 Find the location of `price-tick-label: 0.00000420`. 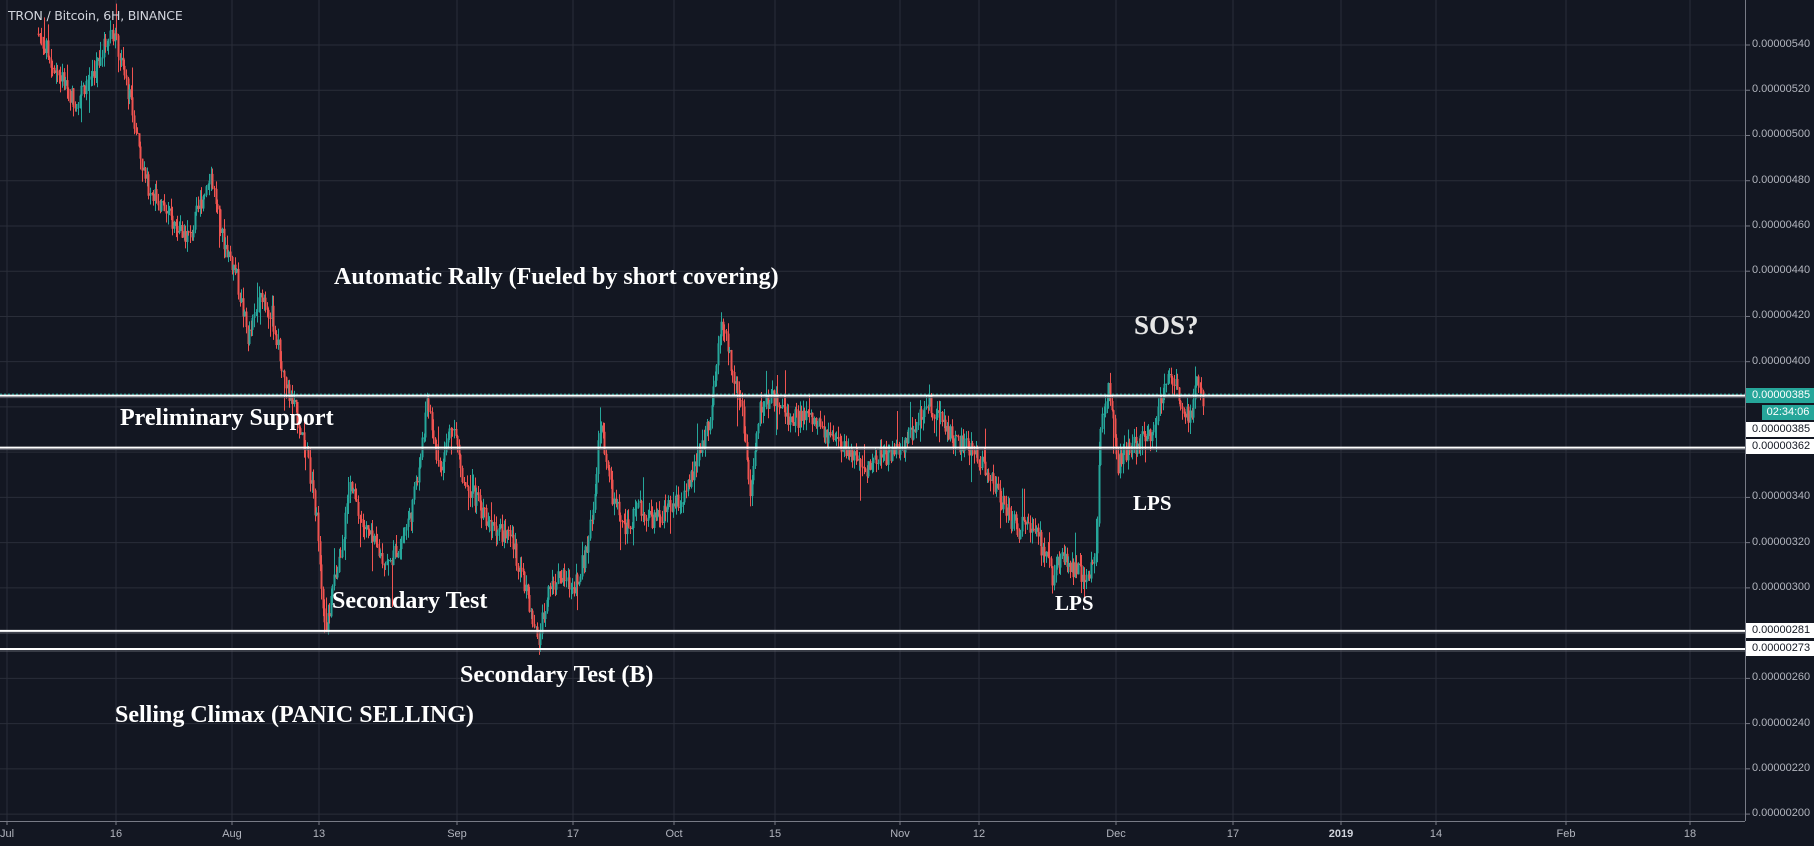

price-tick-label: 0.00000420 is located at coordinates (1781, 315).